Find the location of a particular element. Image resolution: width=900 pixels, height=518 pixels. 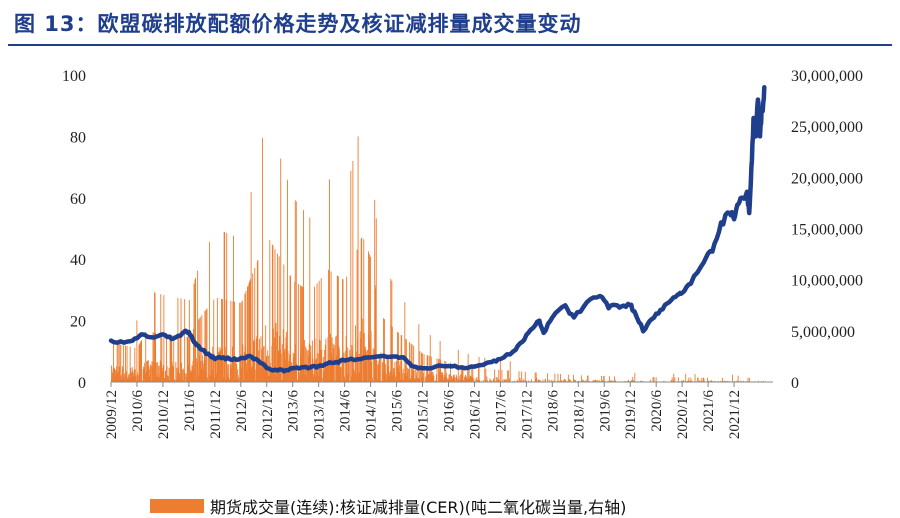

right-tick-label: 20,000,000 is located at coordinates (827, 178).